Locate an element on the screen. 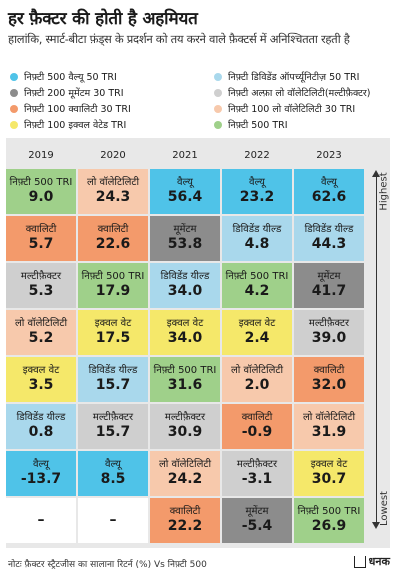  legend-item: निफ़्टी 100 क्वालिटी 30 TRI is located at coordinates (70, 108).